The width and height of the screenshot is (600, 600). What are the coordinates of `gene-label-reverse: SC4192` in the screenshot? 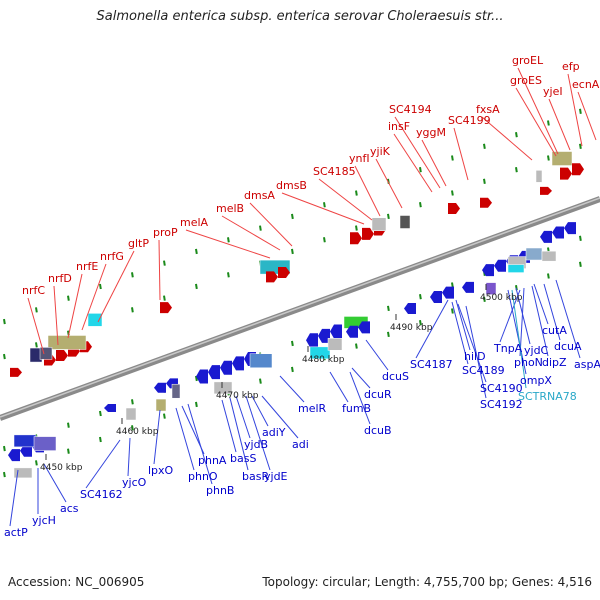 It's located at (501, 404).